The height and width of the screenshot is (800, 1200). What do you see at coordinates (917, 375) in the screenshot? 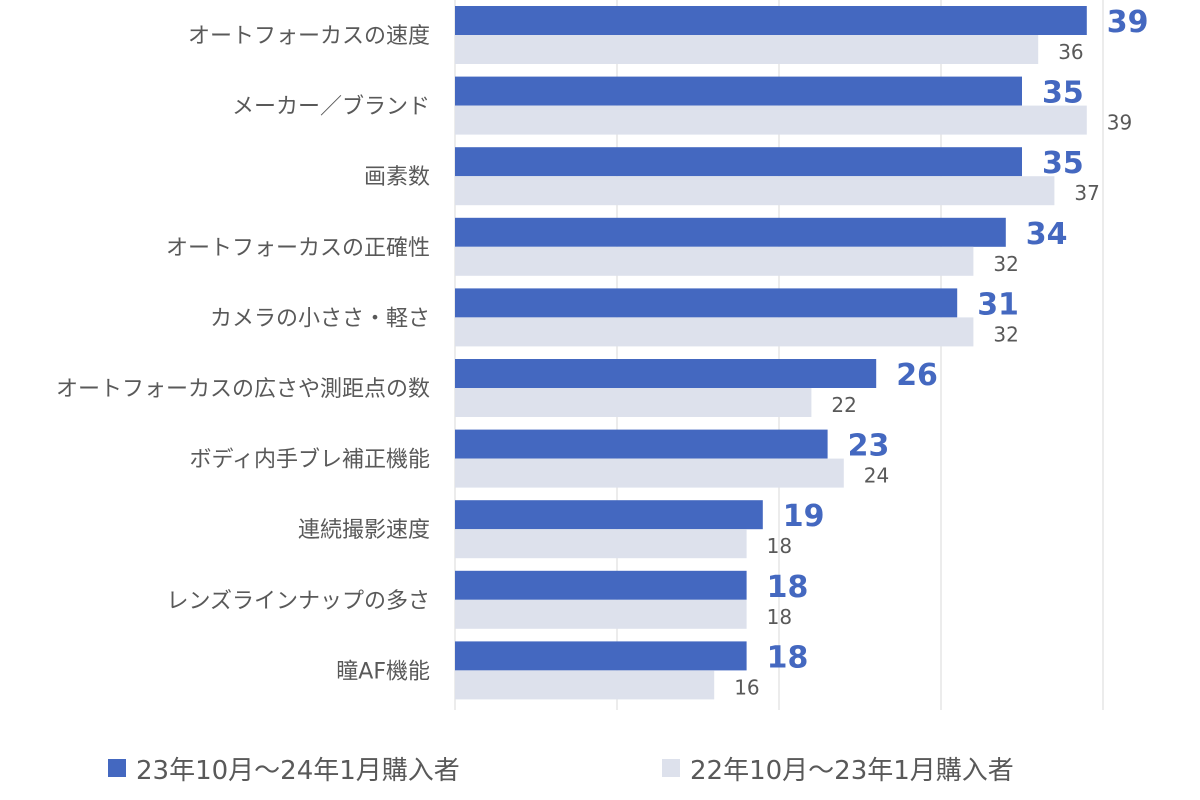
I see `data-label-current: 26` at bounding box center [917, 375].